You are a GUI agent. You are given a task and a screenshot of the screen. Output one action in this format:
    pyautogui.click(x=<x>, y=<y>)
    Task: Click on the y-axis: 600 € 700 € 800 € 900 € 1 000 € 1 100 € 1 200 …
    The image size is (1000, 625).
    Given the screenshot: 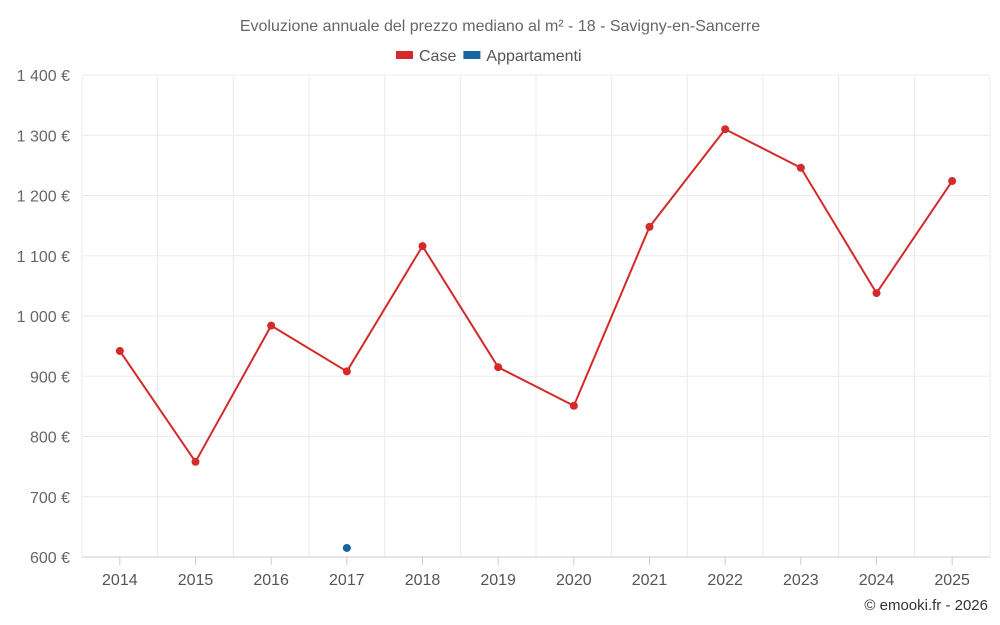 What is the action you would take?
    pyautogui.click(x=43, y=317)
    